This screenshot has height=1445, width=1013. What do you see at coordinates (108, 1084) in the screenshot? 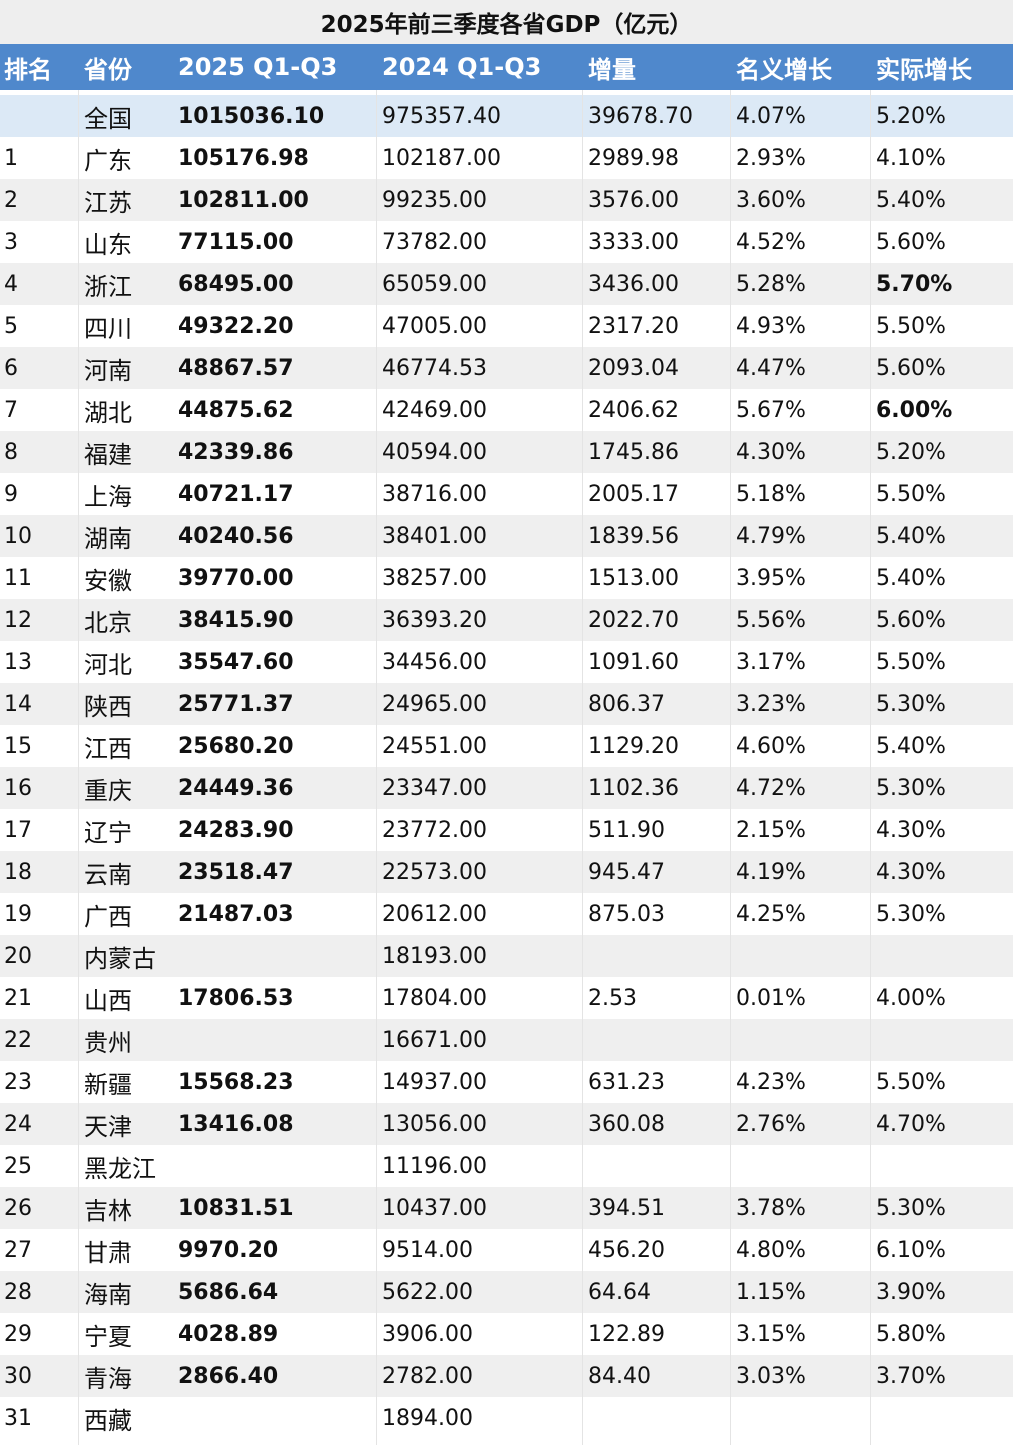
I see `cell-province: 新疆` at bounding box center [108, 1084].